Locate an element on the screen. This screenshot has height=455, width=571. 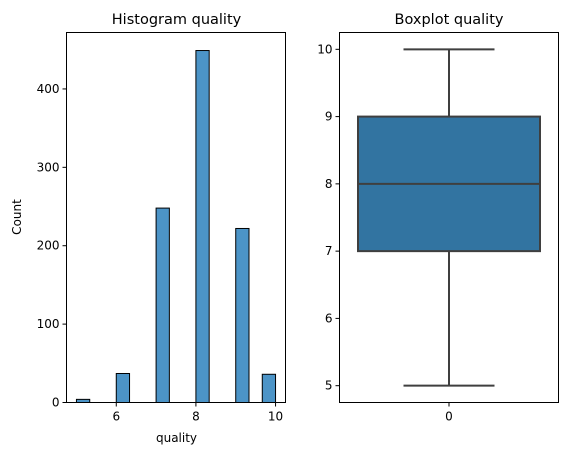
histogram-y-ticks: 0 100 200 300 400 is located at coordinates (52, 246).